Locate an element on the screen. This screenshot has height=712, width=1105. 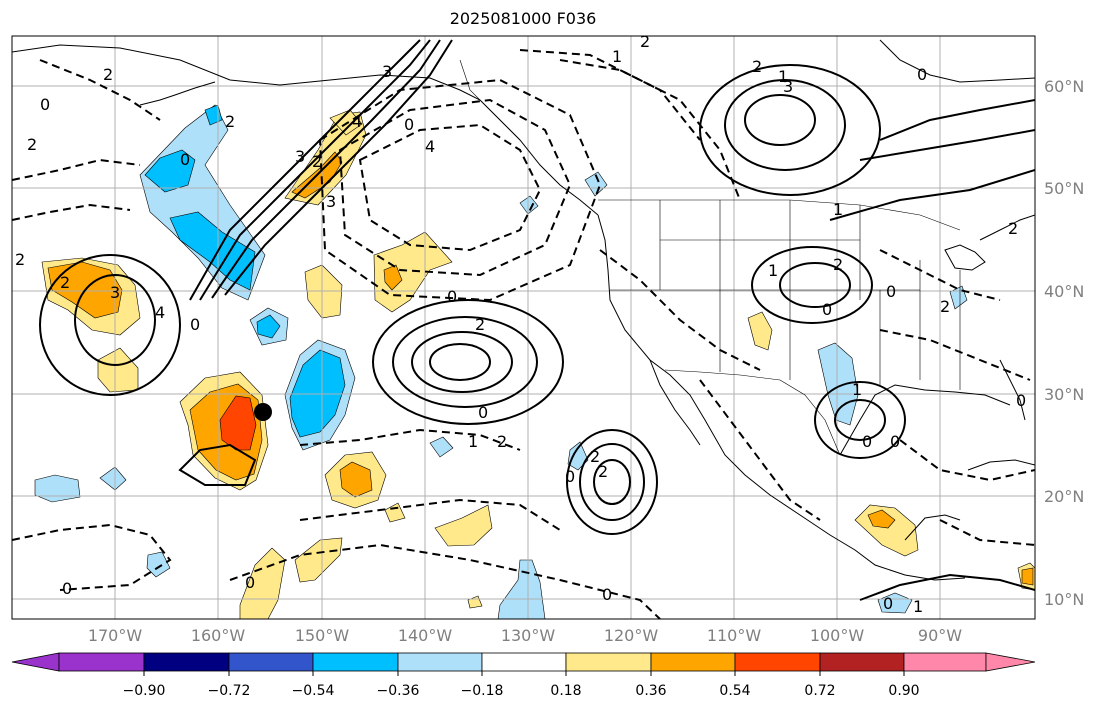
lon-label: 120°W is located at coordinates (631, 635).